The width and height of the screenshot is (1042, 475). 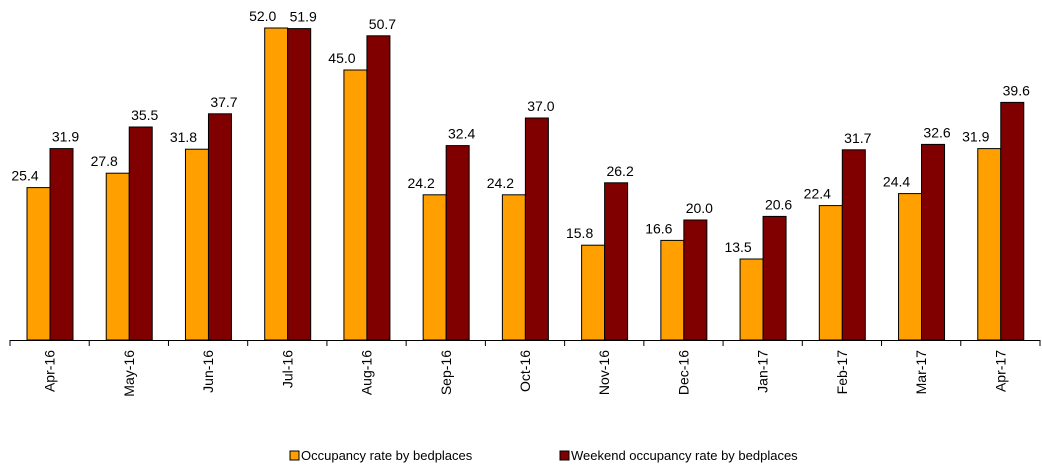 What do you see at coordinates (684, 455) in the screenshot?
I see `legend-label-weekend: Weekend occupancy rate by bedplaces` at bounding box center [684, 455].